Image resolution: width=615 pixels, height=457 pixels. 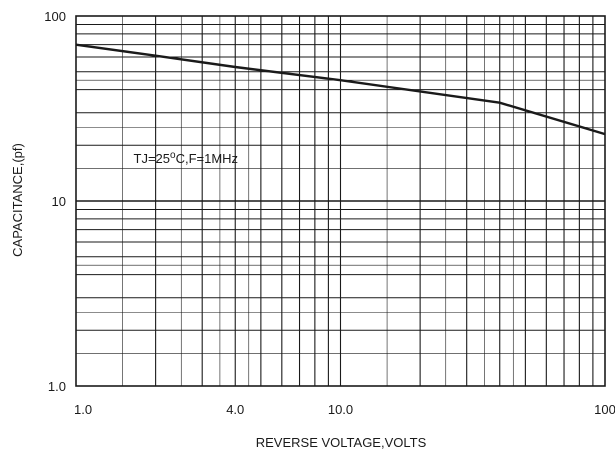 I want to click on x-axis-label: REVERSE VOLTAGE,VOLTS, so click(x=341, y=442).